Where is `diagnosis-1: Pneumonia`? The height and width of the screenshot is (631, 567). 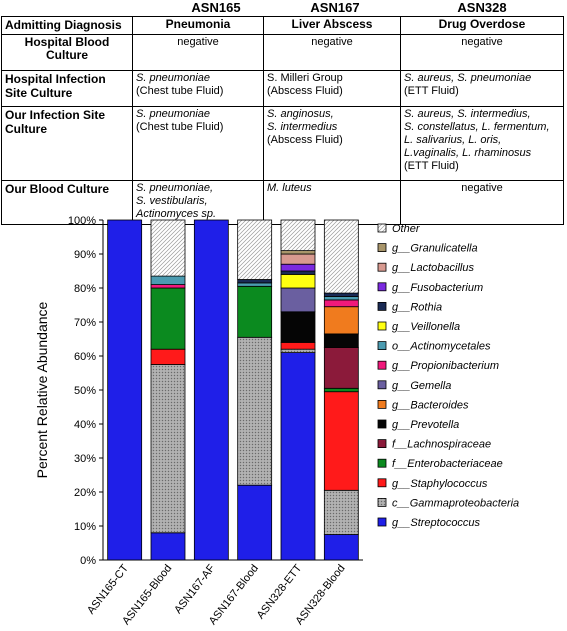 diagnosis-1: Pneumonia is located at coordinates (198, 25).